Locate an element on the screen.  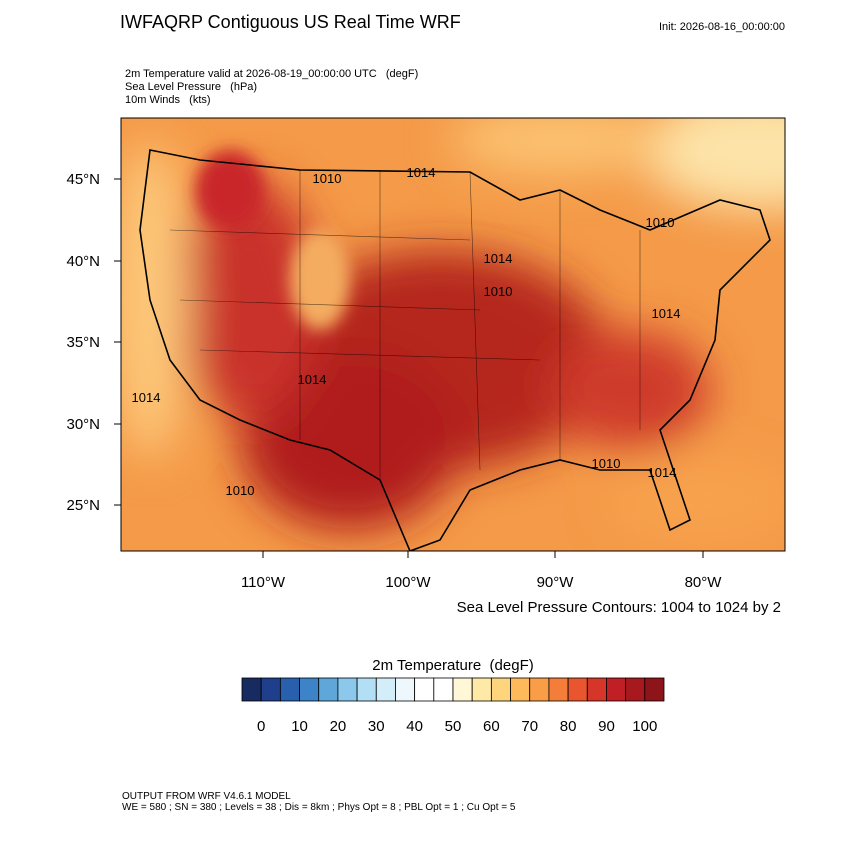
lon-label: 110°W is located at coordinates (263, 582).